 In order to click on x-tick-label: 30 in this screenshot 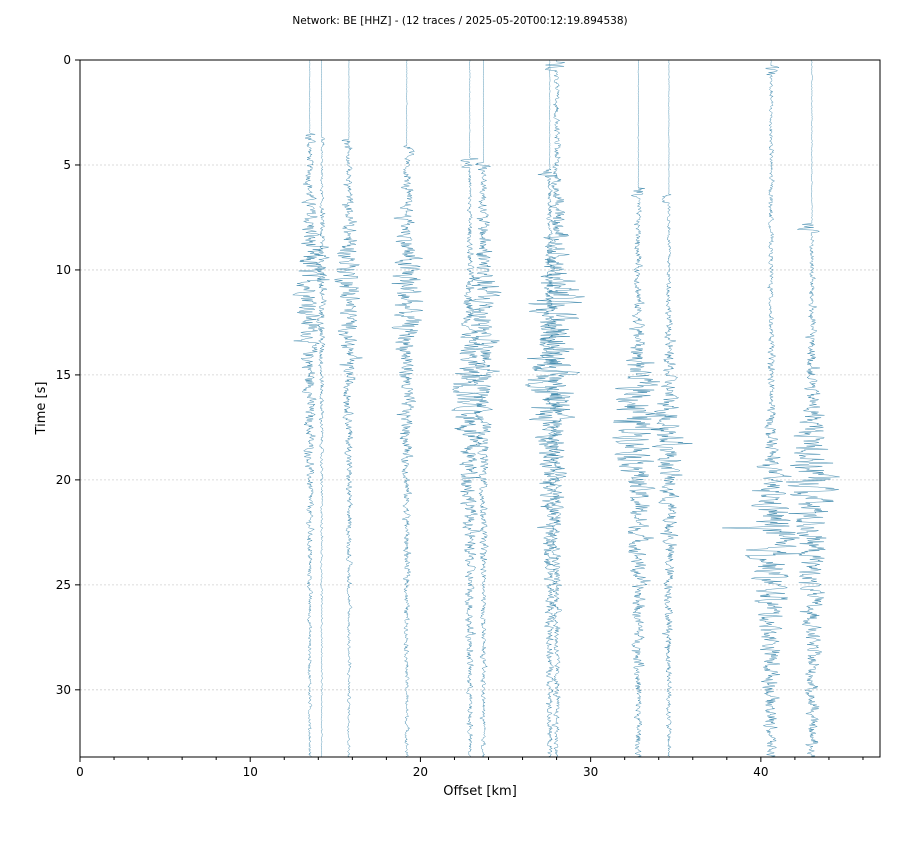, I will do `click(590, 772)`.